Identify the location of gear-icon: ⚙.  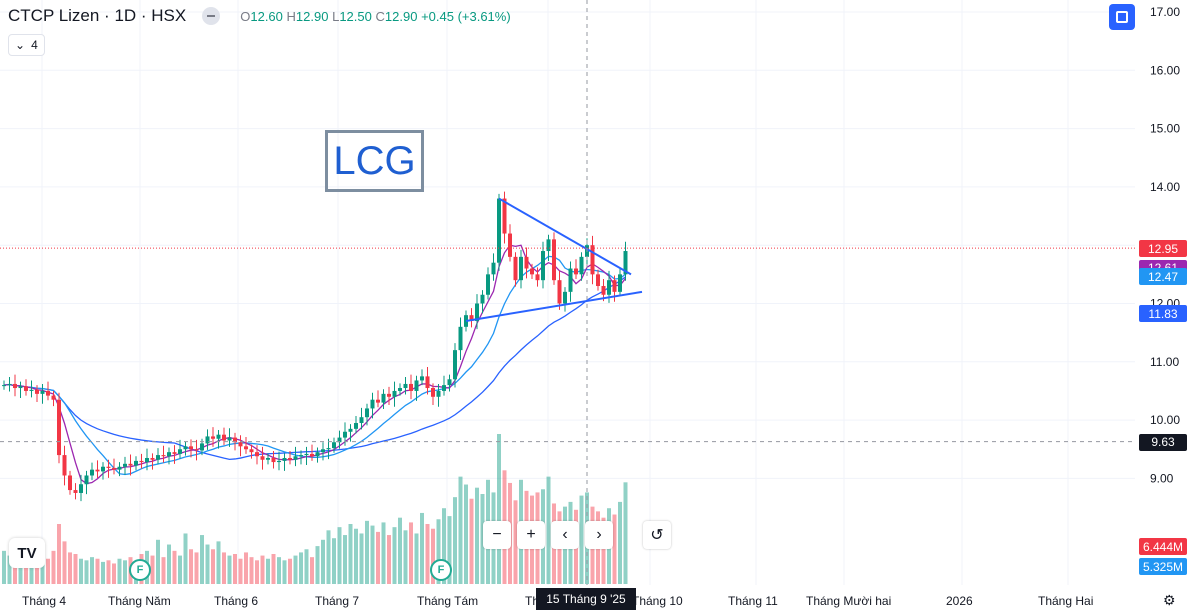
(1169, 600).